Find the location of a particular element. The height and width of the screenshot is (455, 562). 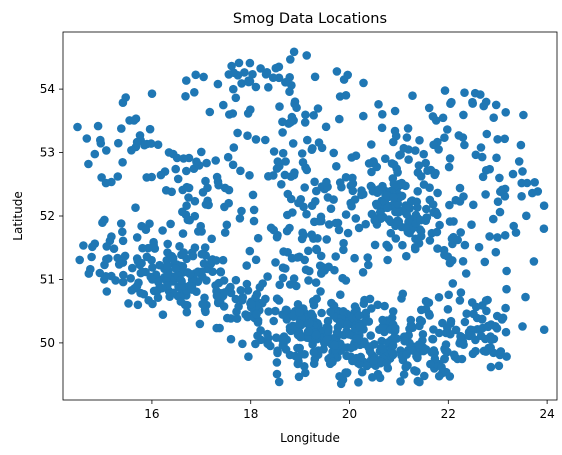

y-tick-label: 50 is located at coordinates (47, 343).